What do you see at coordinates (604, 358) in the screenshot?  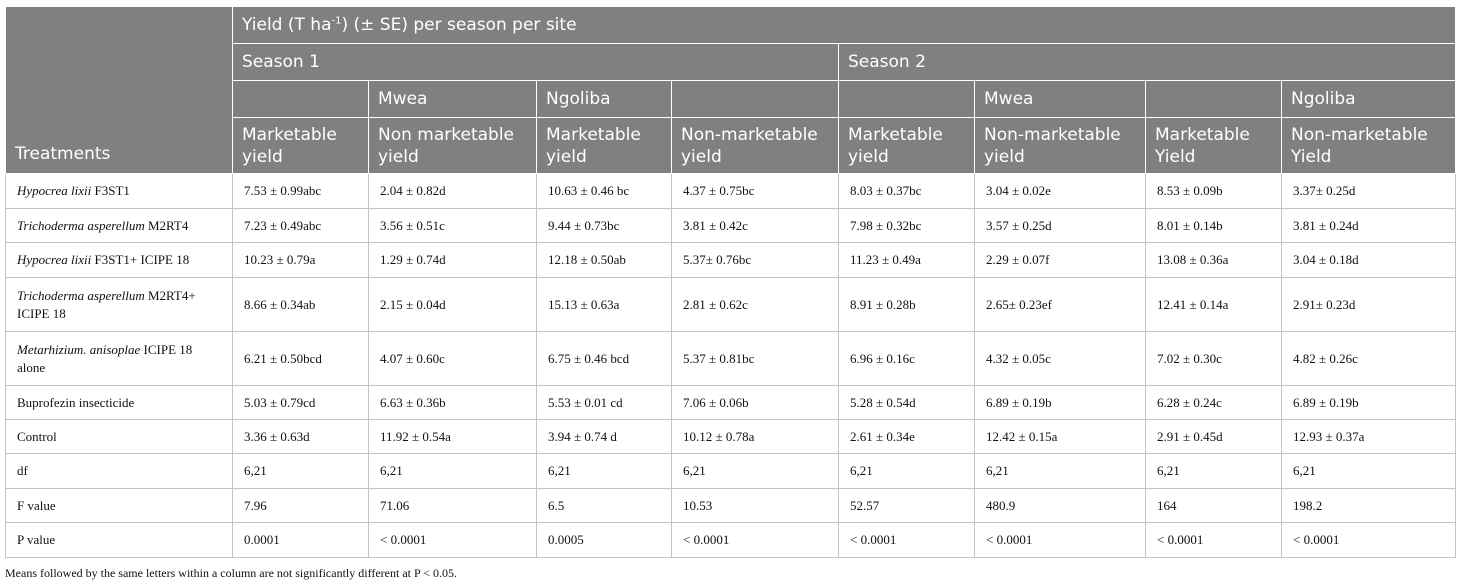 I see `table-cell: 6.75 ± 0.46 bcd` at bounding box center [604, 358].